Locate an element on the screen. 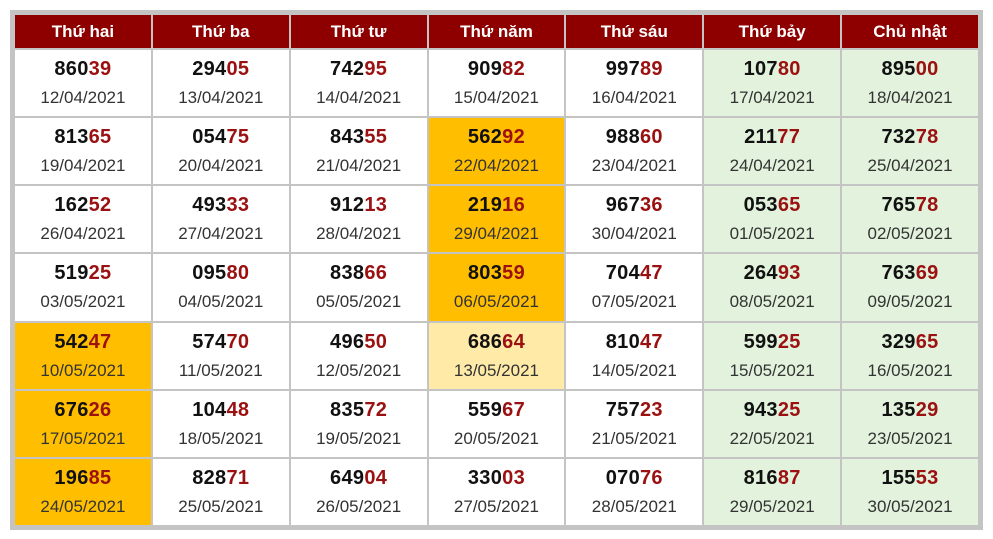 Image resolution: width=993 pixels, height=539 pixels. result-number-tail: 00 is located at coordinates (927, 69).